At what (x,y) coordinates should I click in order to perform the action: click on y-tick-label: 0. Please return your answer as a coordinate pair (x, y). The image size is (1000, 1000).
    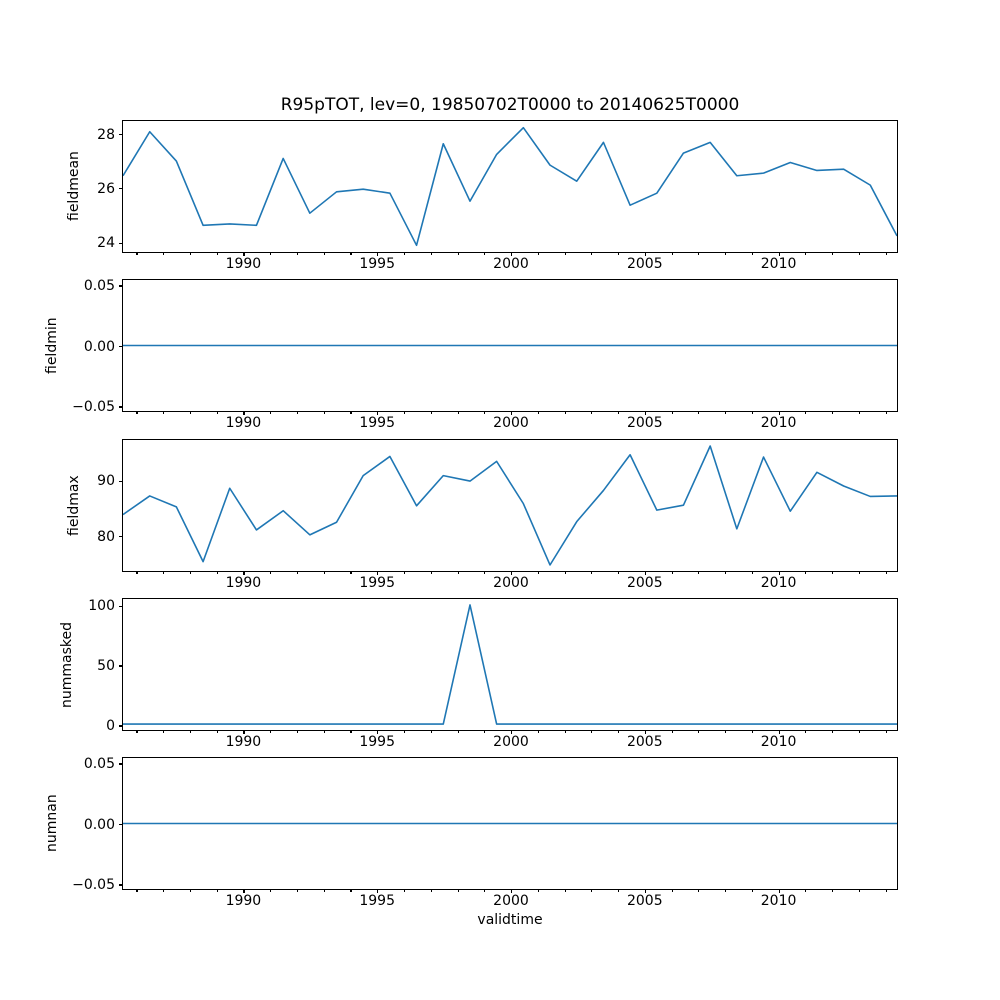
    Looking at the image, I should click on (110, 725).